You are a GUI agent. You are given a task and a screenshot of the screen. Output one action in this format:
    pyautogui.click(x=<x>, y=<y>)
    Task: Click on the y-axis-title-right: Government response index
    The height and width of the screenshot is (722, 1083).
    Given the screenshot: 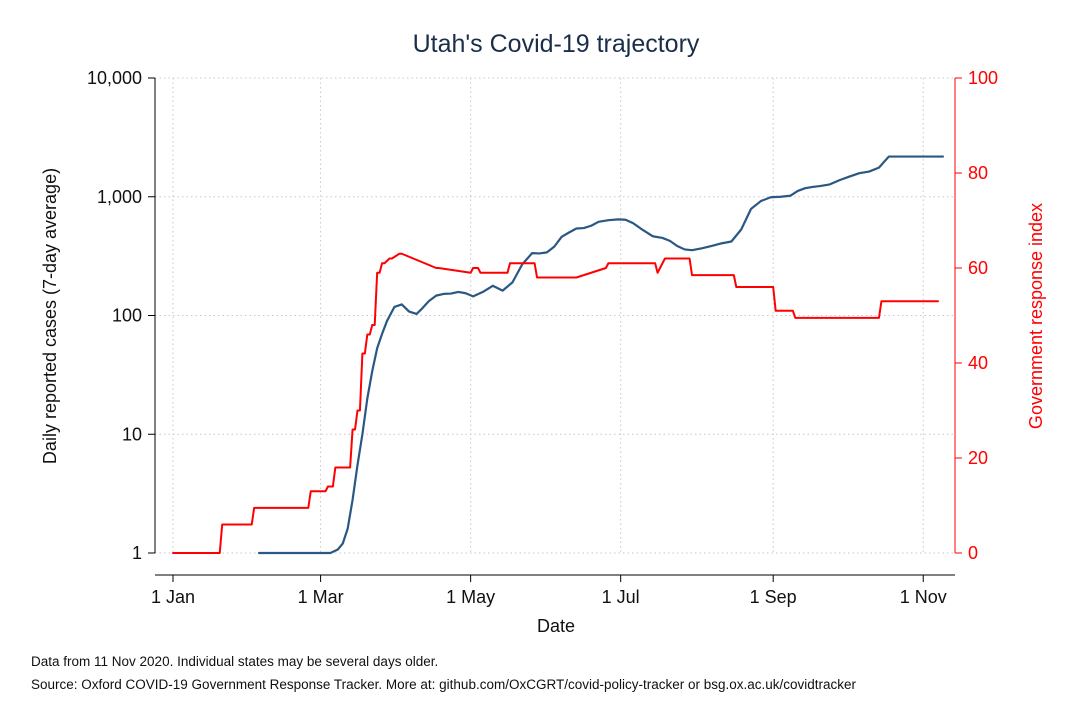 What is the action you would take?
    pyautogui.click(x=1036, y=316)
    